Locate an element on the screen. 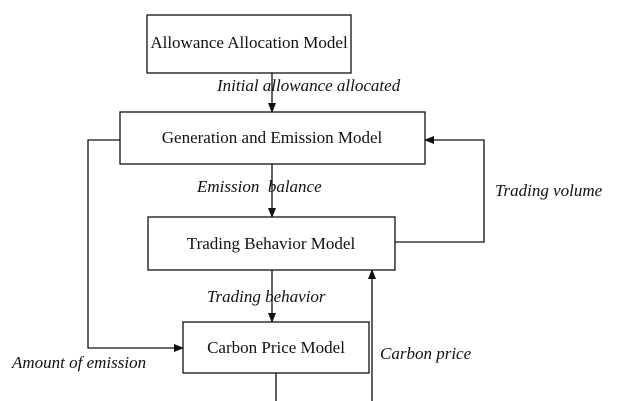 The height and width of the screenshot is (401, 631). node-label: Generation and Emission Model is located at coordinates (272, 137).